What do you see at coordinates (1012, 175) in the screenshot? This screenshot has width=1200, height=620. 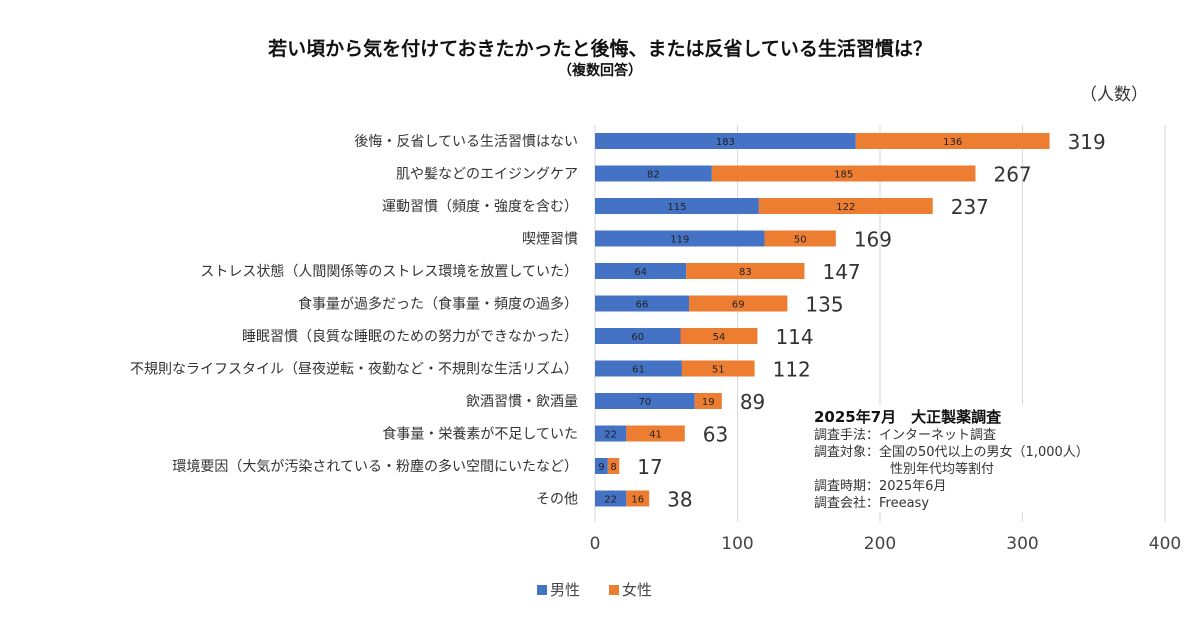 I see `total-label: 267` at bounding box center [1012, 175].